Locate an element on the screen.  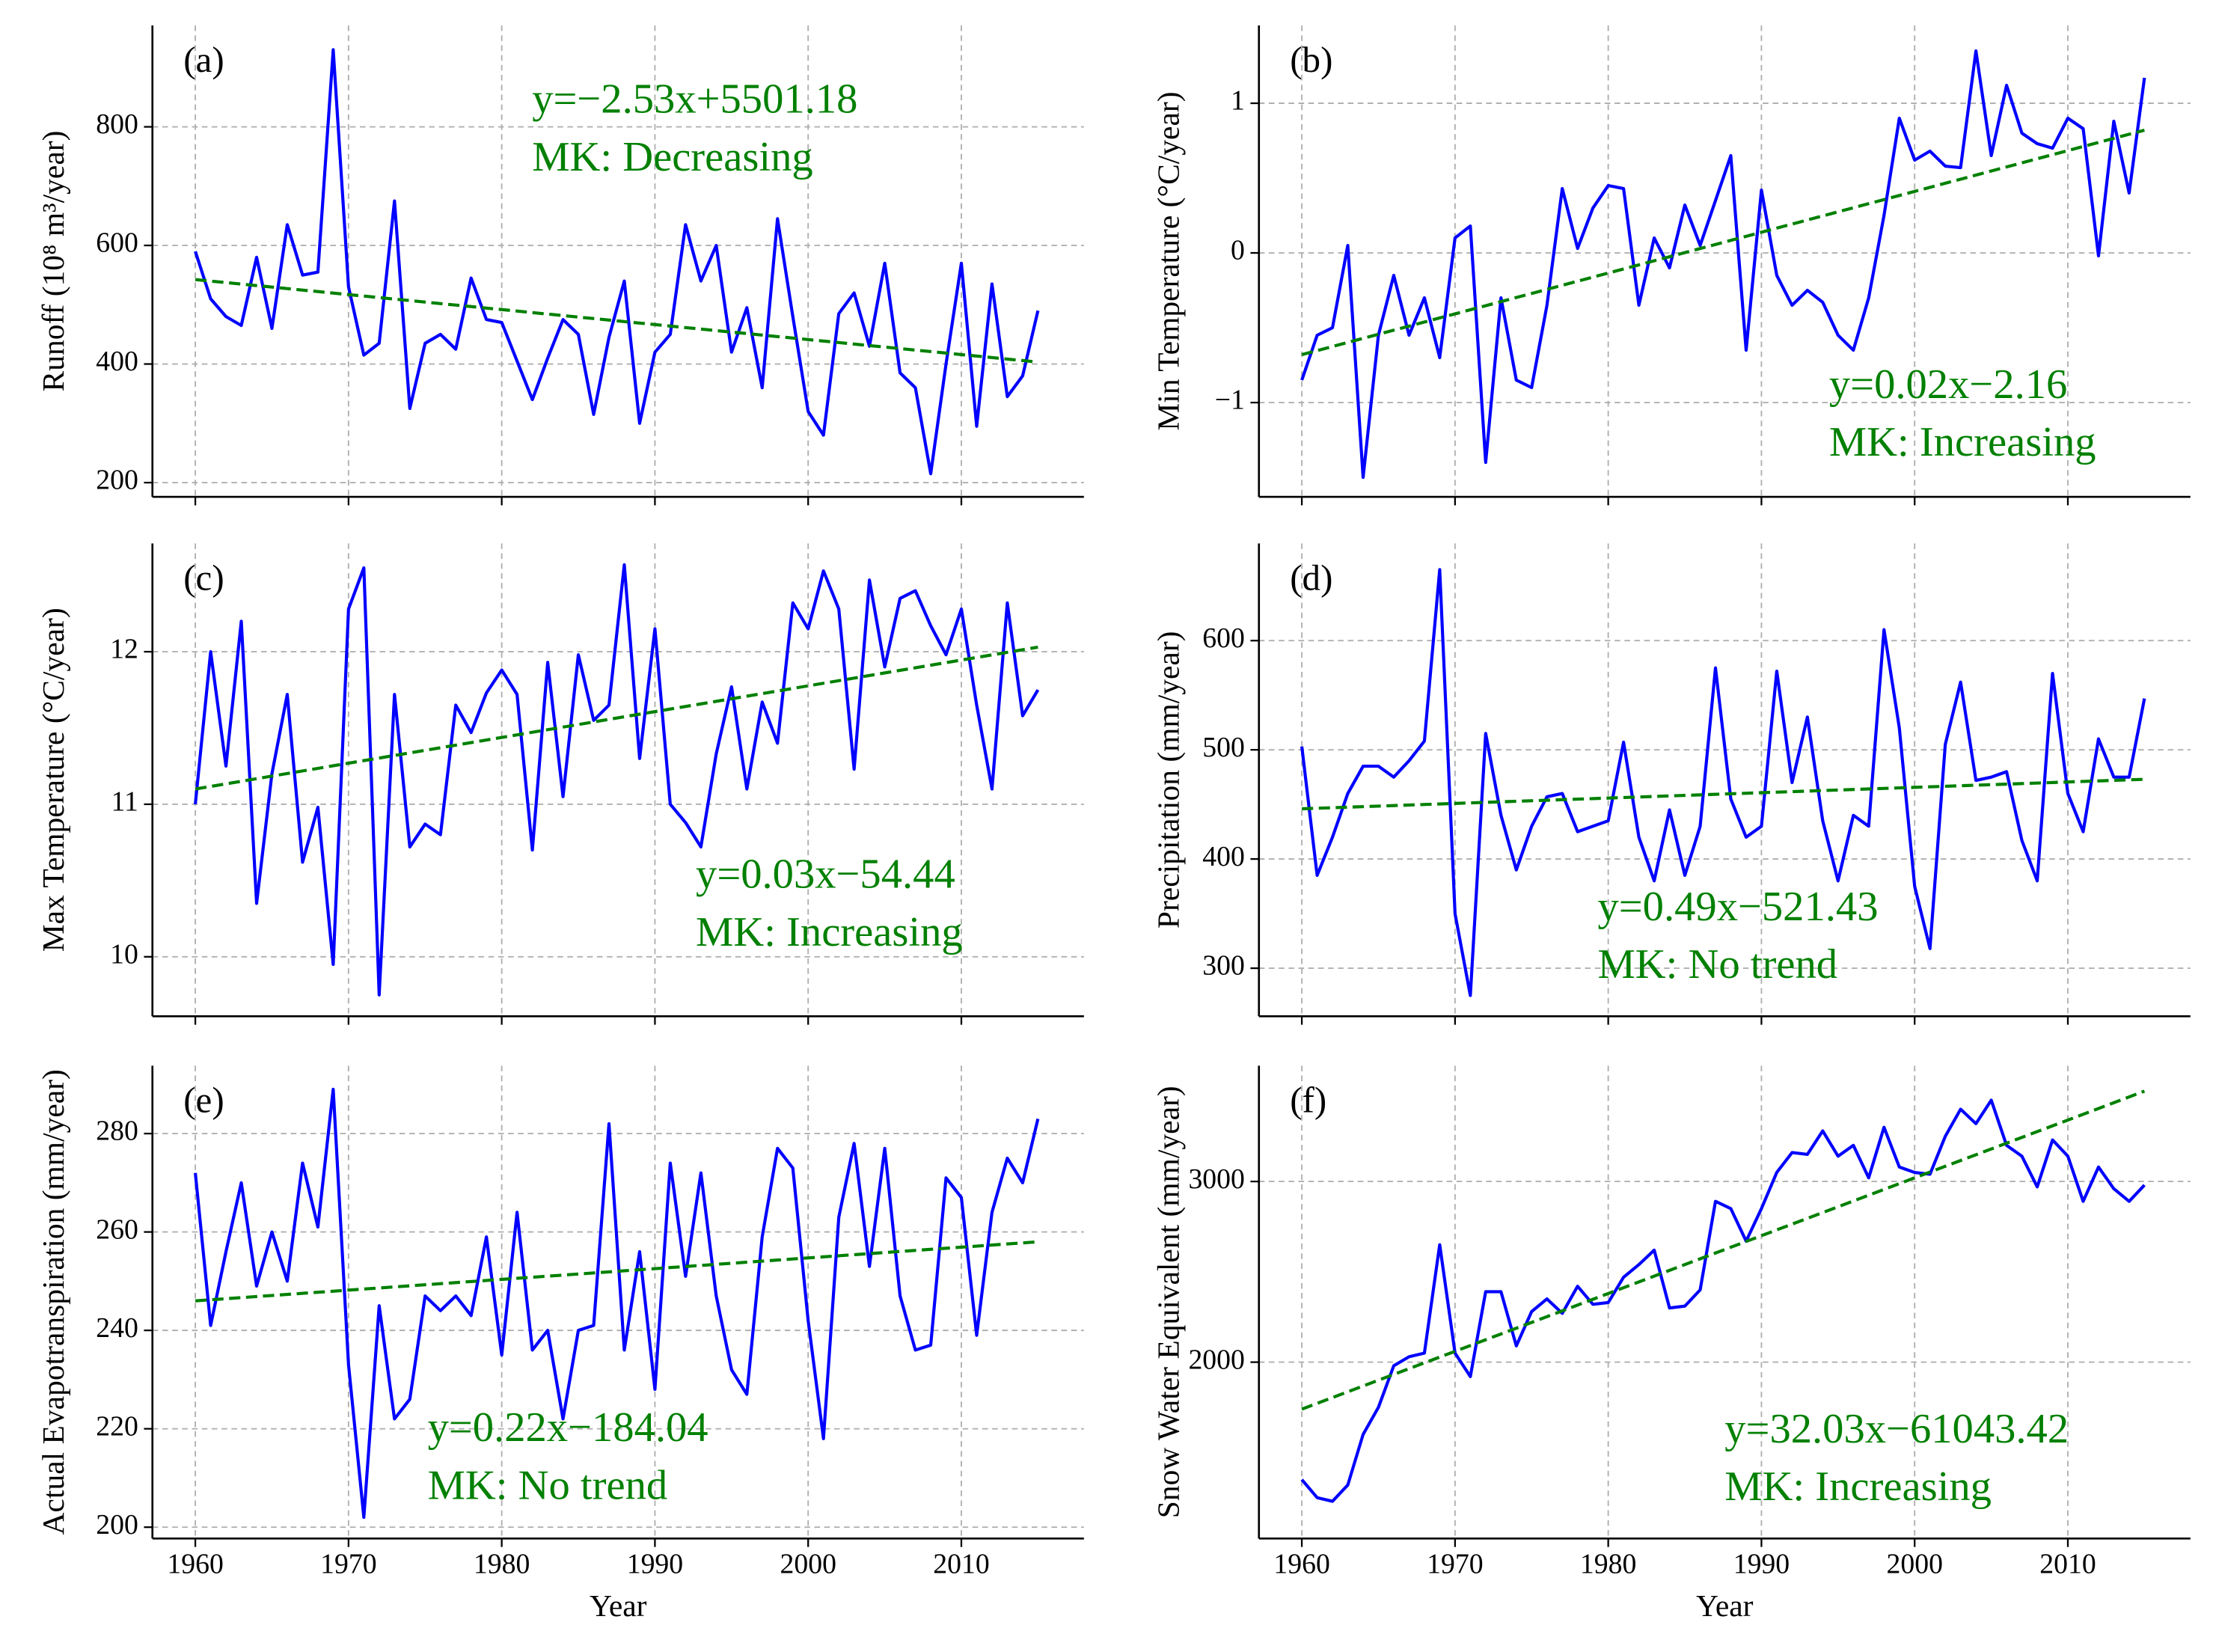
panel-label: (c) is located at coordinates (203, 578).